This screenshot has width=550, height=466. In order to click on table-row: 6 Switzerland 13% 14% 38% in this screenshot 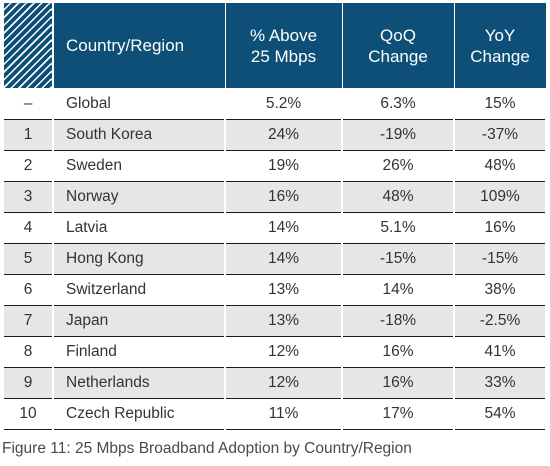, I will do `click(274, 290)`.